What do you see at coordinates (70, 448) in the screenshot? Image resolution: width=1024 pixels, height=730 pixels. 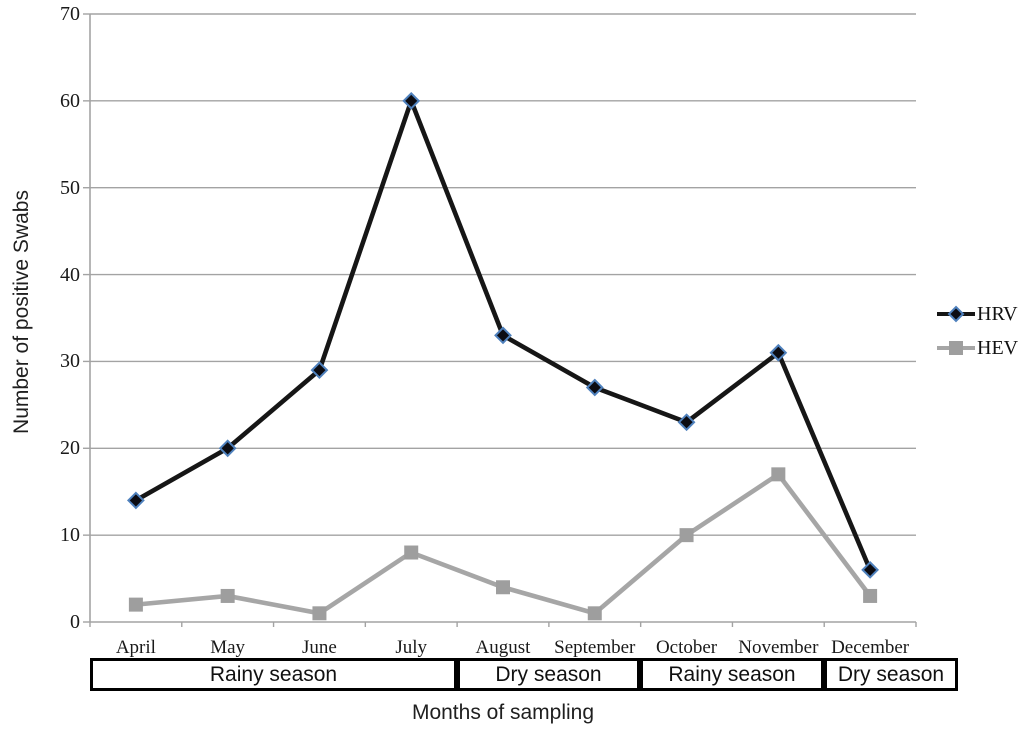 I see `y-tick-label: 20` at bounding box center [70, 448].